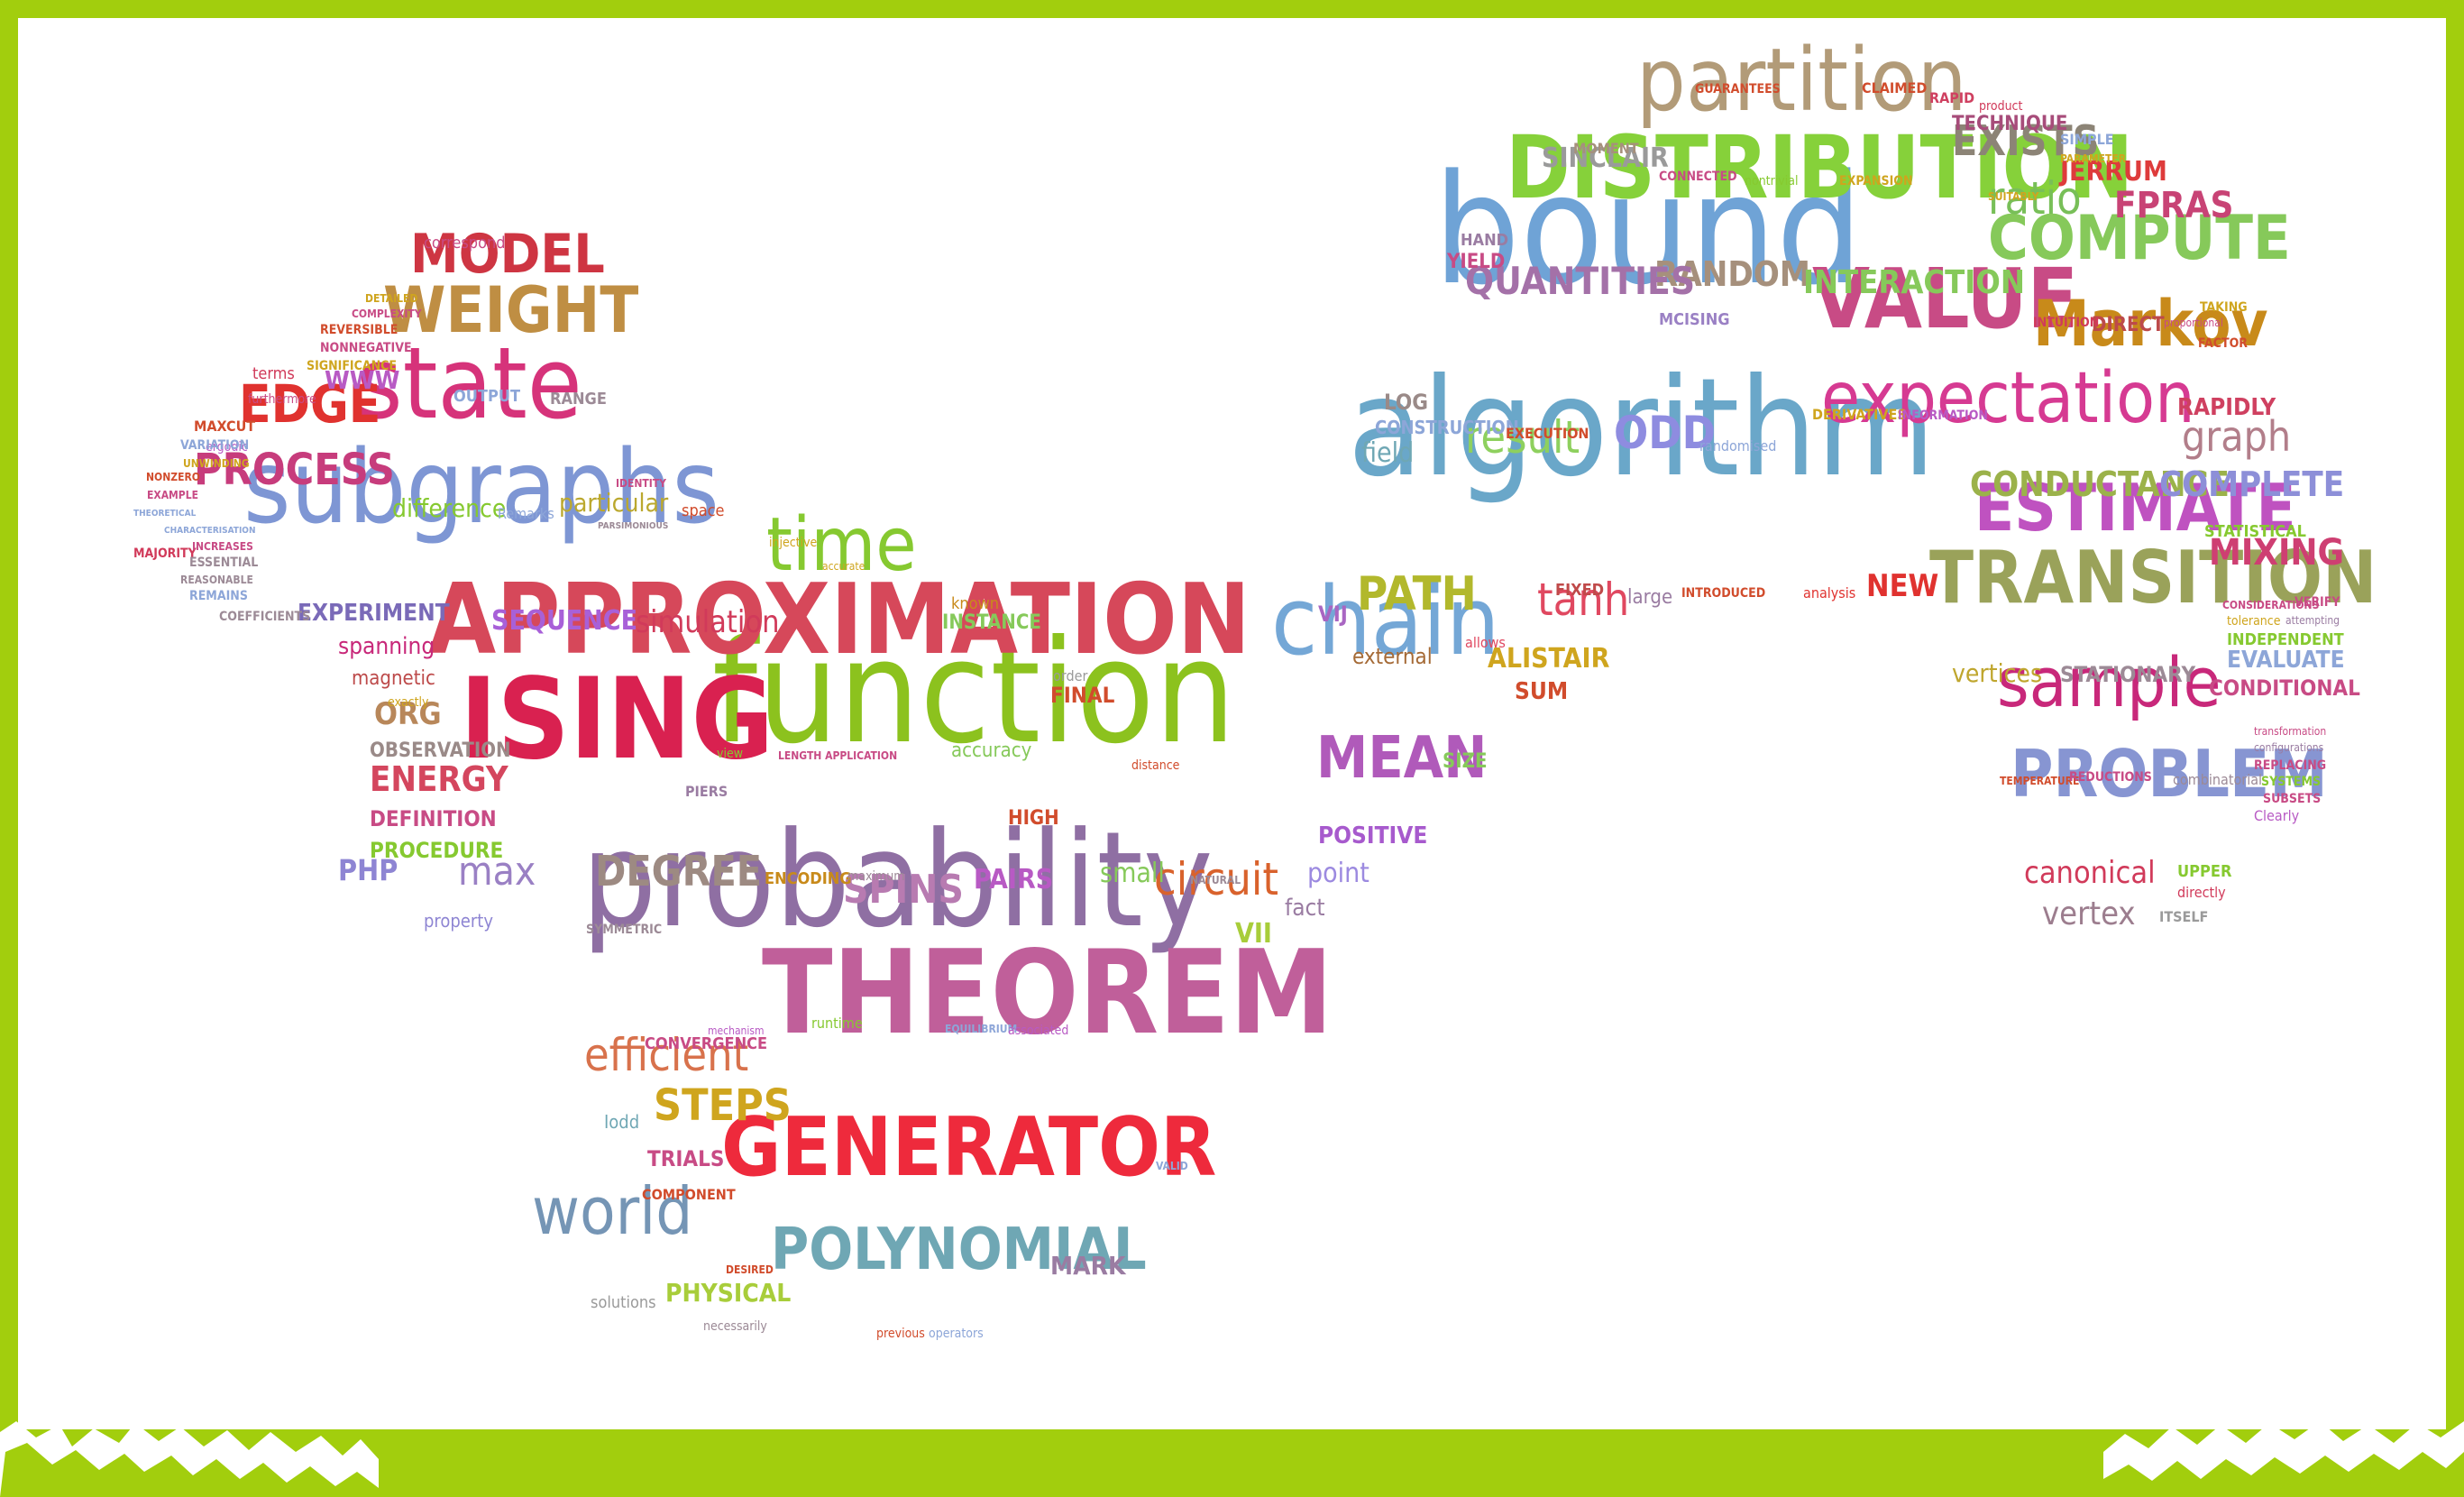 The width and height of the screenshot is (2464, 1497). Describe the element at coordinates (2066, 322) in the screenshot. I see `cloud-word-intuition: INTUITION` at that location.